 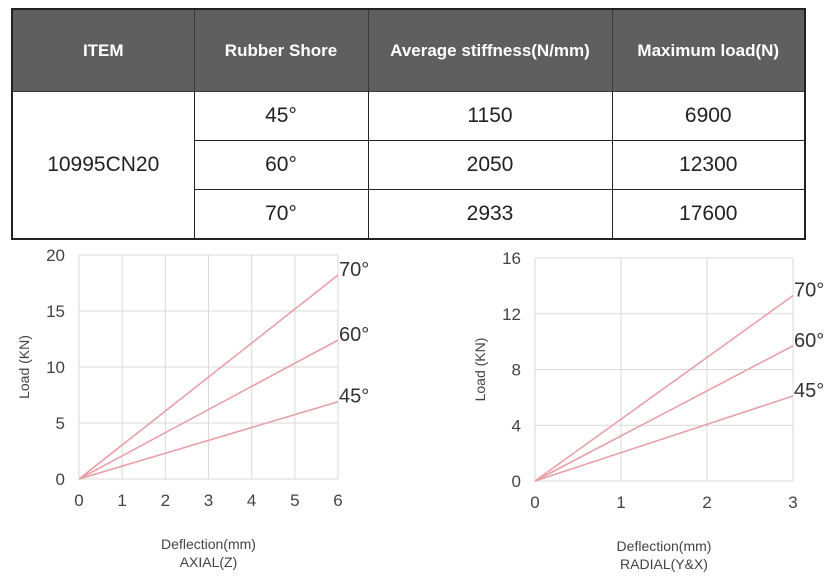 What do you see at coordinates (209, 562) in the screenshot?
I see `chart-subtitle: AXIAL(Z)` at bounding box center [209, 562].